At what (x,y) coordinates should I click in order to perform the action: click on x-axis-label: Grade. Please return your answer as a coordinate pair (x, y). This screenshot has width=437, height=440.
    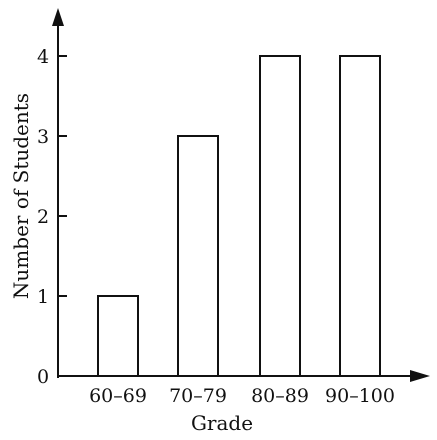
    Looking at the image, I should click on (222, 423).